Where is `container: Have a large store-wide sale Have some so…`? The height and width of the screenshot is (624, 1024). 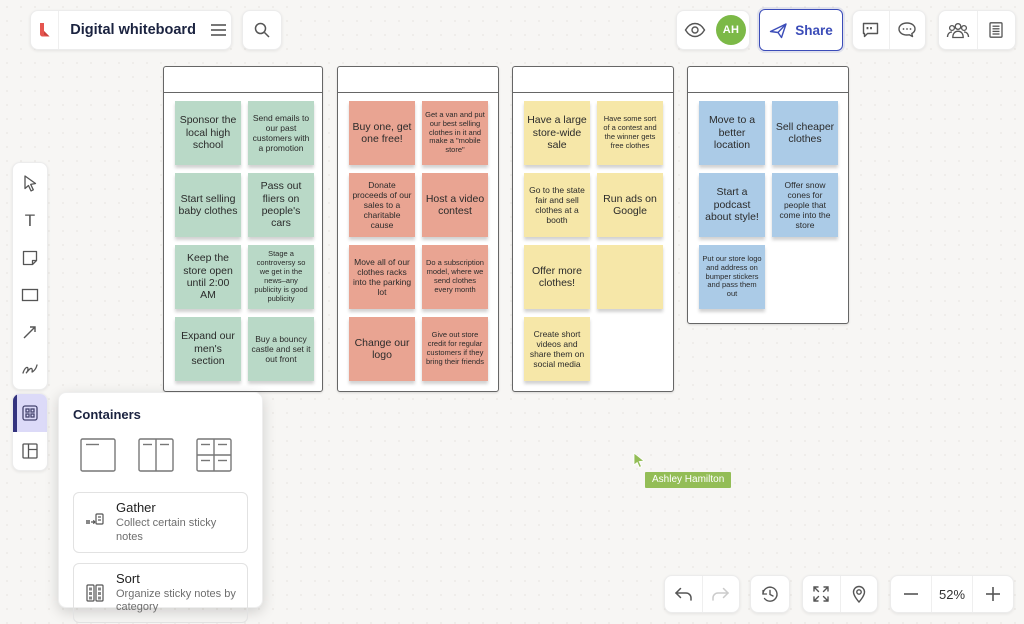 container: Have a large store-wide sale Have some so… is located at coordinates (593, 229).